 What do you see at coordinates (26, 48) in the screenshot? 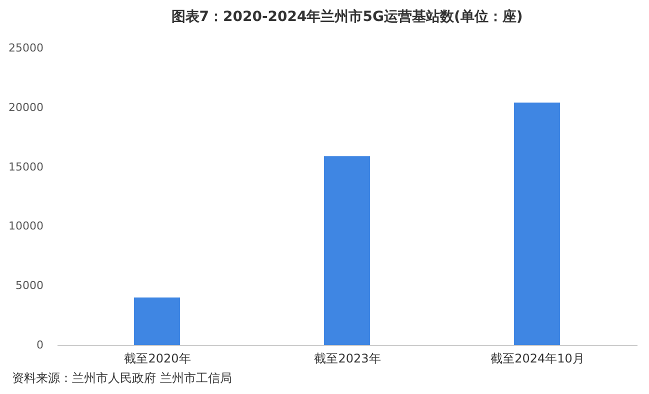
I see `y-tick-label: 25000` at bounding box center [26, 48].